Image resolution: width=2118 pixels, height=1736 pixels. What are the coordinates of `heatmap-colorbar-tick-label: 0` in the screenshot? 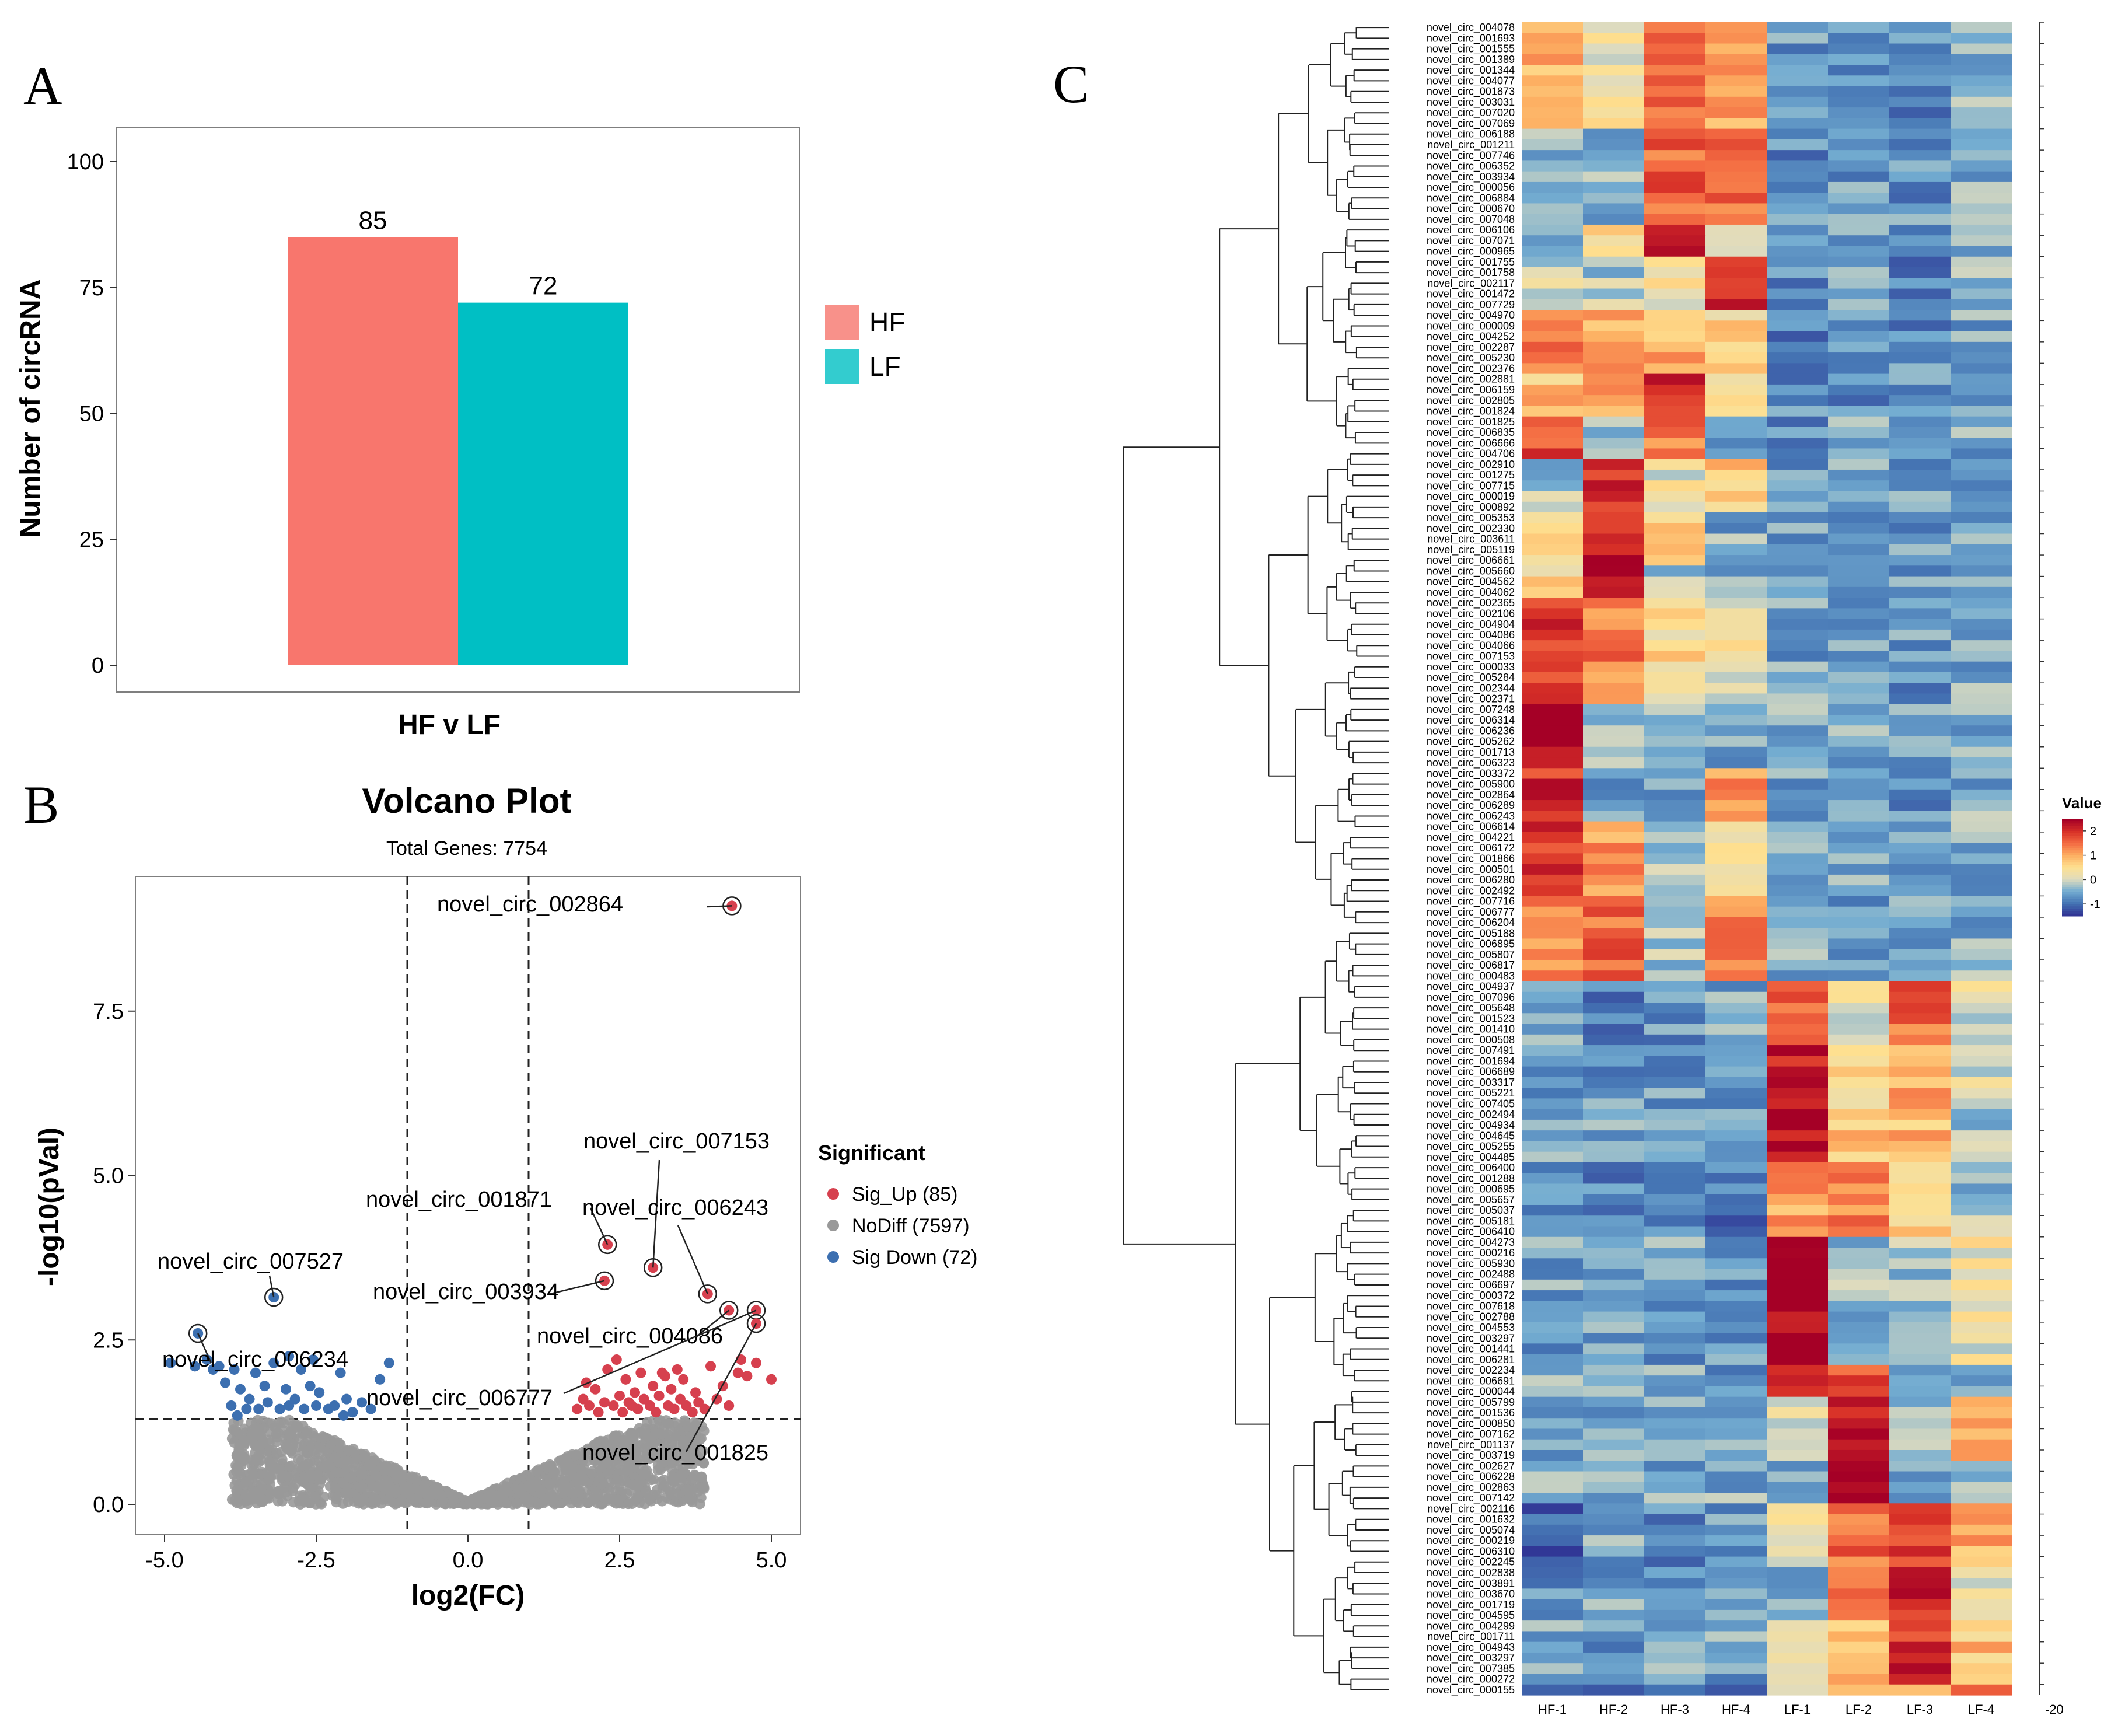 It's located at (2093, 880).